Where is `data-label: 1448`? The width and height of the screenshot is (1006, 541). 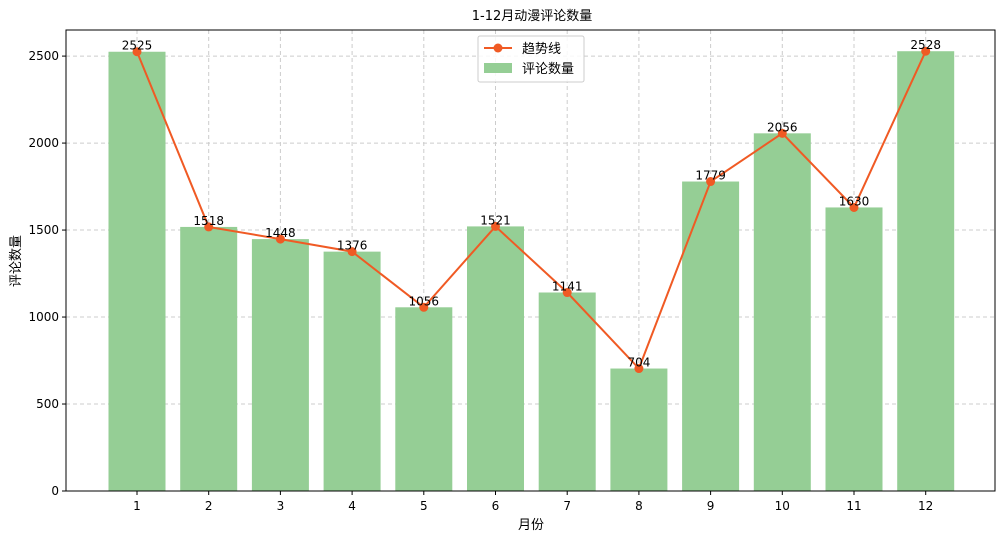
data-label: 1448 is located at coordinates (280, 233).